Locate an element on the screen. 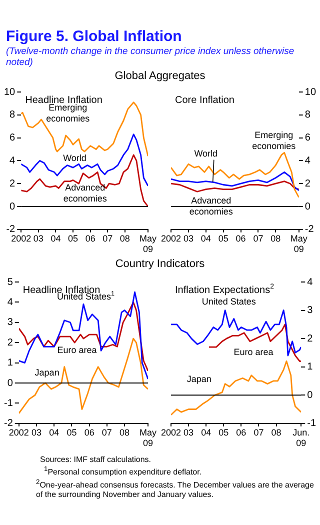  text: $^{1}$Personal consumption expenditure deflator. is located at coordinates (123, 471).